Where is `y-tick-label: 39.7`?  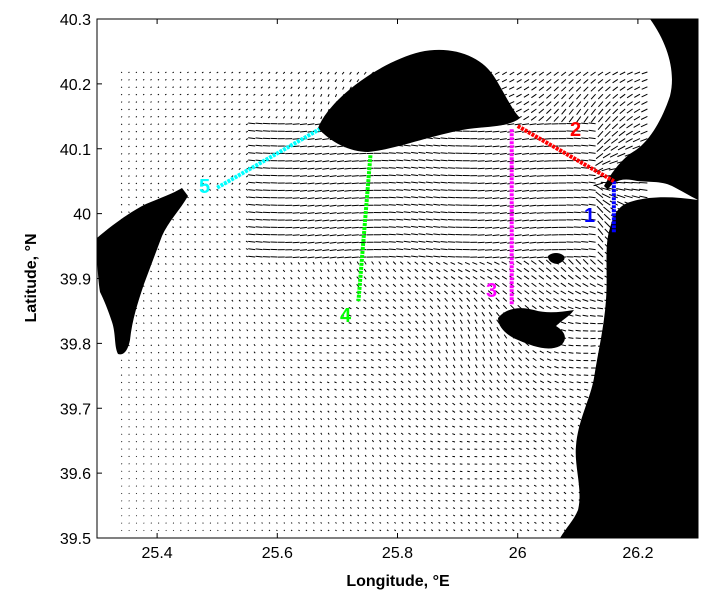
y-tick-label: 39.7 is located at coordinates (75, 409).